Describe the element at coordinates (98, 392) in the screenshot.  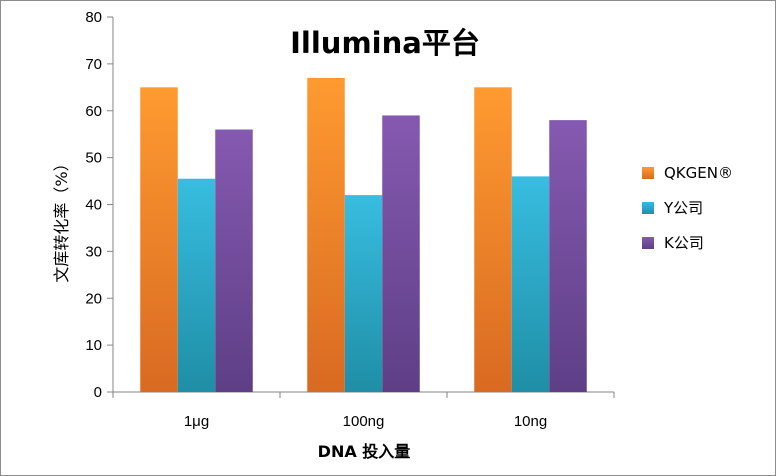
I see `y-tick-label: 0` at that location.